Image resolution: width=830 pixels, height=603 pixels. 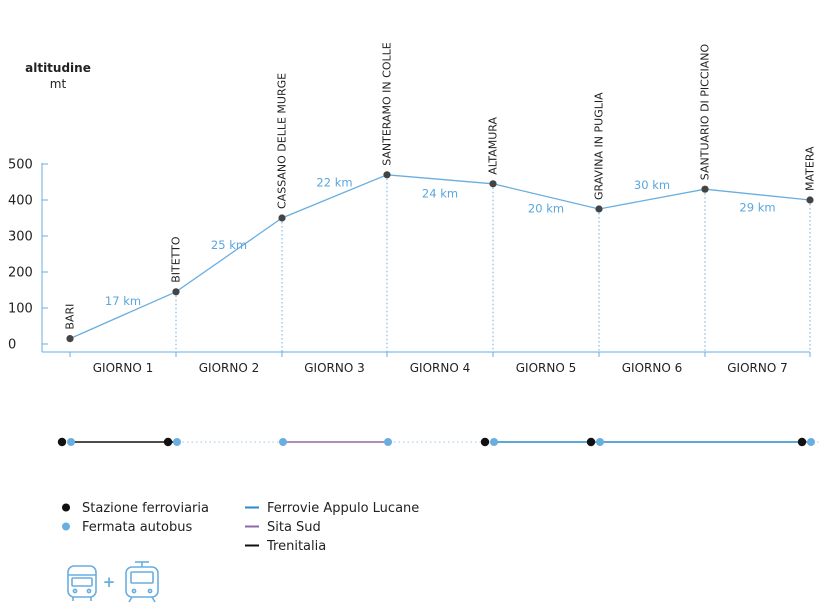 What do you see at coordinates (282, 141) in the screenshot?
I see `town-label: CASSANO DELLE MURGE` at bounding box center [282, 141].